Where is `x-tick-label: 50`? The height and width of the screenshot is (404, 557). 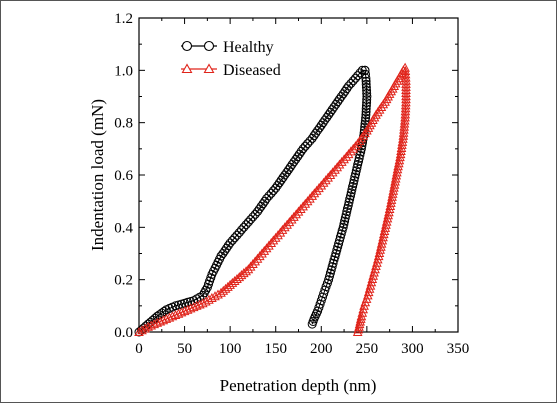
x-tick-label: 50 is located at coordinates (184, 349).